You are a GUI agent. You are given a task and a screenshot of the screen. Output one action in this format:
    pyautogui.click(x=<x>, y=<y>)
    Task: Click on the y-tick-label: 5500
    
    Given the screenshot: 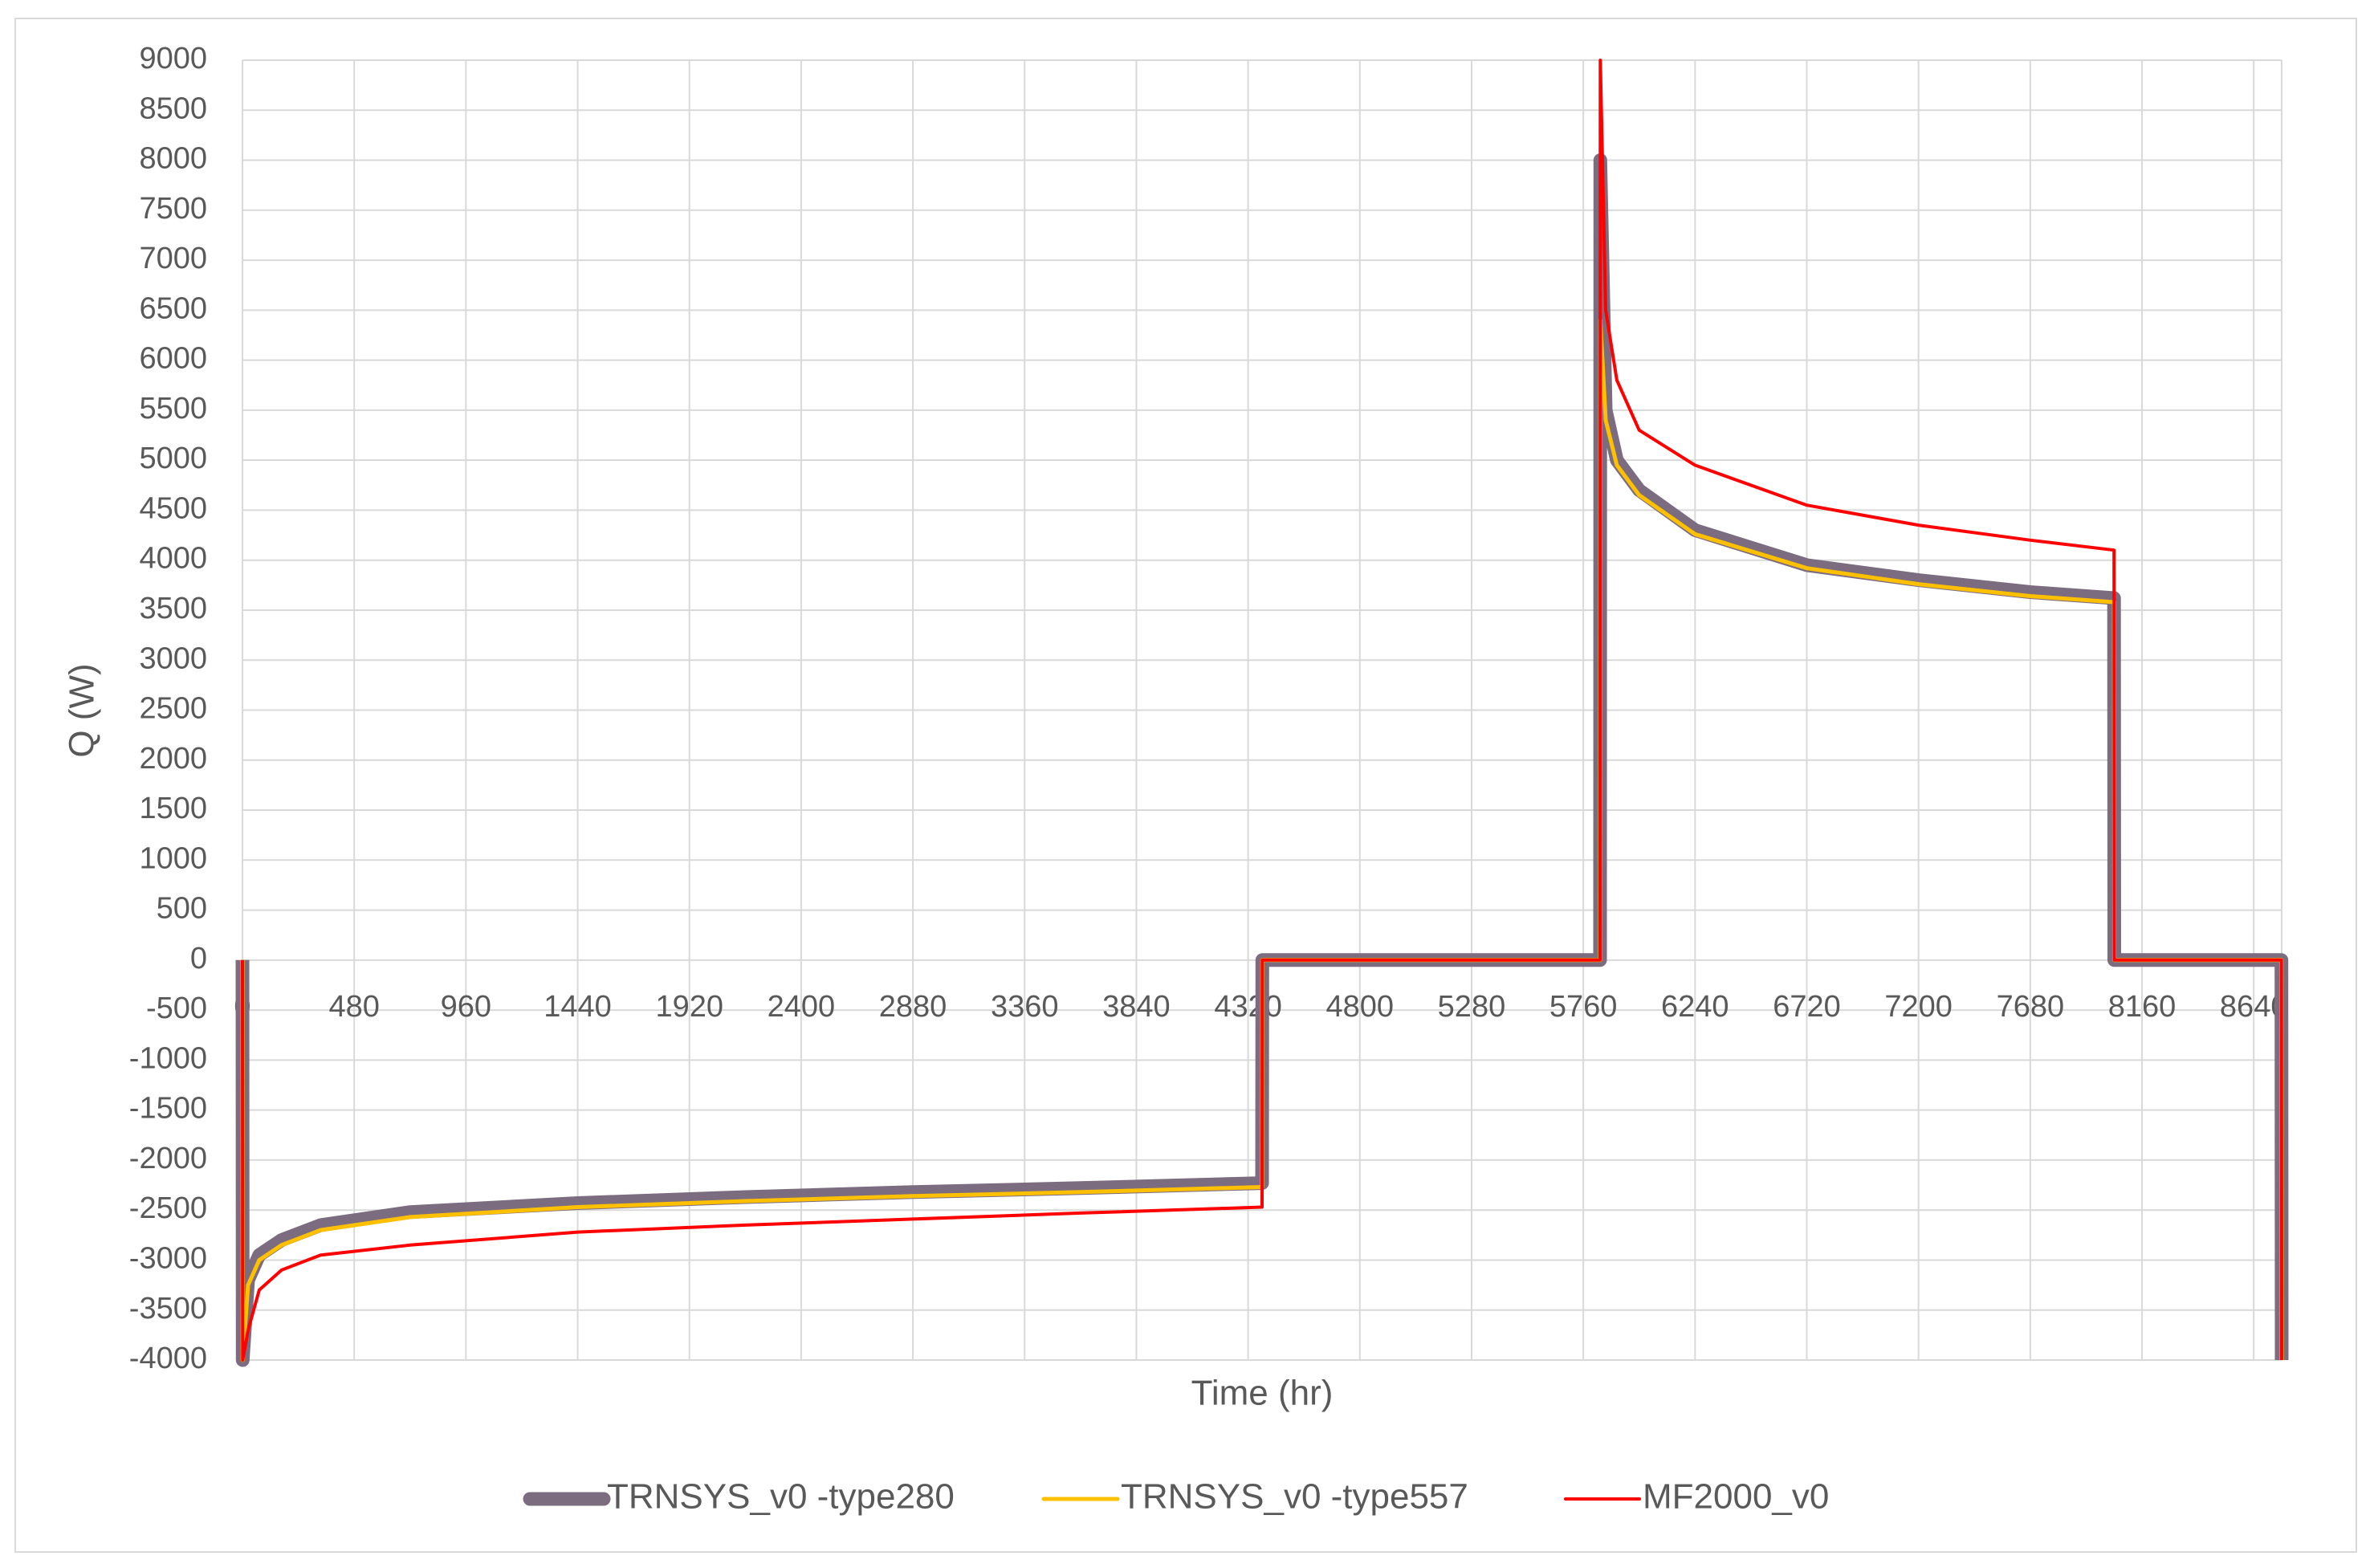 What is the action you would take?
    pyautogui.click(x=173, y=409)
    